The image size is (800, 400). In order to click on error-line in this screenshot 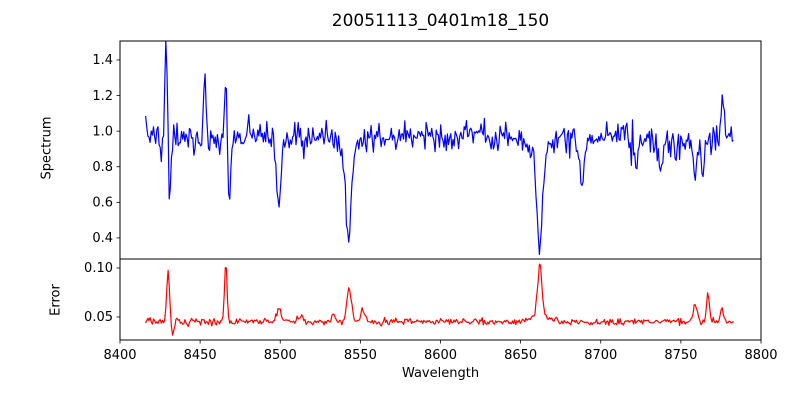, I will do `click(439, 299)`.